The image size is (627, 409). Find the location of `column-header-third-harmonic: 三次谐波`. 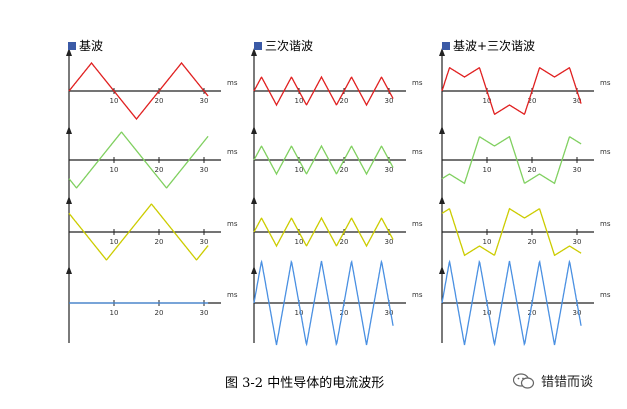

column-header-third-harmonic: 三次谐波 is located at coordinates (283, 45).